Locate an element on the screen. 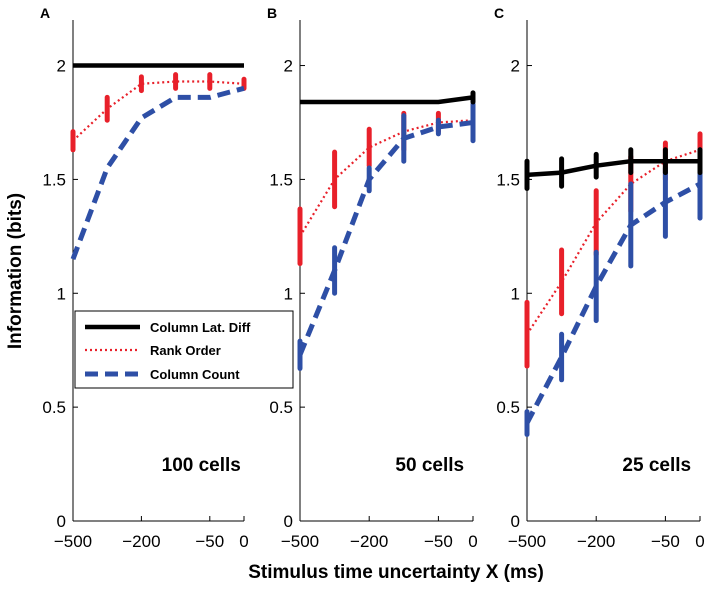 Image resolution: width=709 pixels, height=589 pixels. x-axis-title: Stimulus time uncertainty X (ms) is located at coordinates (396, 572).